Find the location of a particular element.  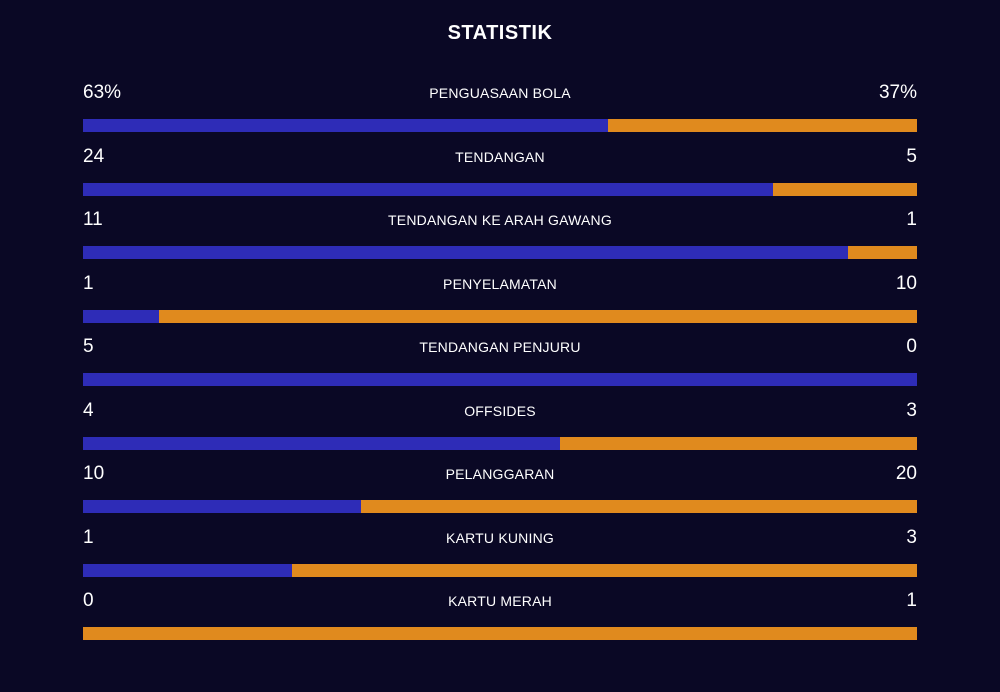

stat-label: OFFSIDES is located at coordinates (500, 410).